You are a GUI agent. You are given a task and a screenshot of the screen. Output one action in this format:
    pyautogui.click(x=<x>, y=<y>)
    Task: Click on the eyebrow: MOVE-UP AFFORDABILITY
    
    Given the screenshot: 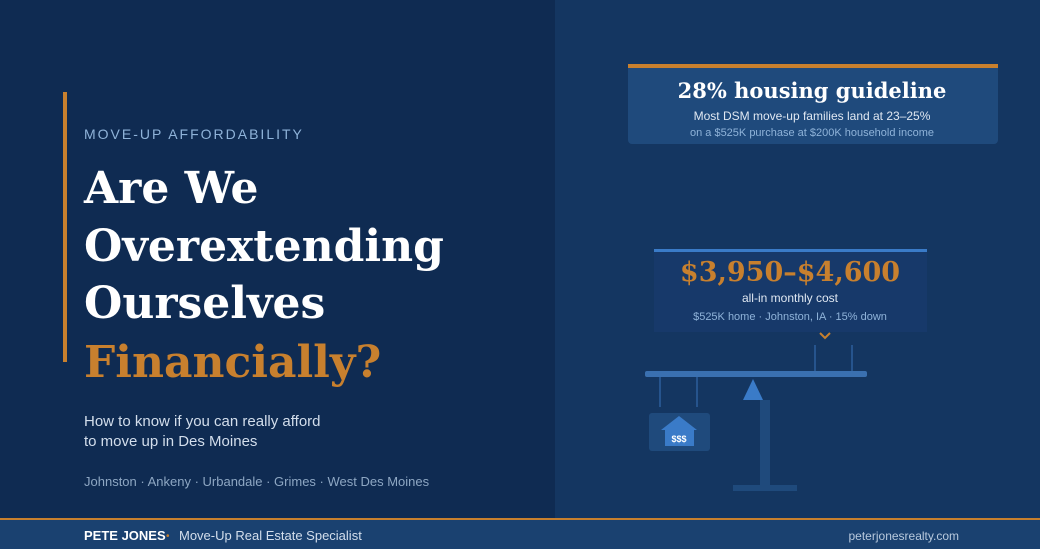 What is the action you would take?
    pyautogui.click(x=194, y=134)
    